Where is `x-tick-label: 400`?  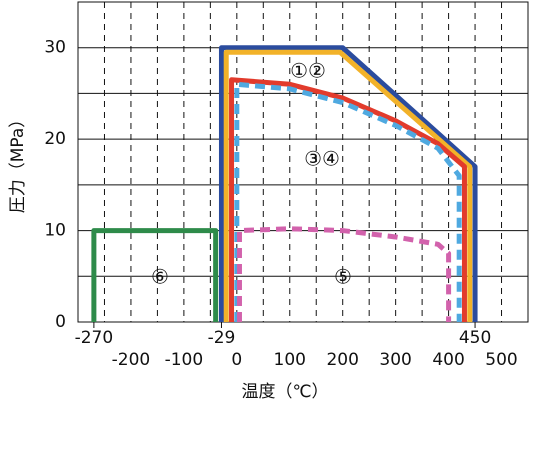
x-tick-label: 400 is located at coordinates (448, 360).